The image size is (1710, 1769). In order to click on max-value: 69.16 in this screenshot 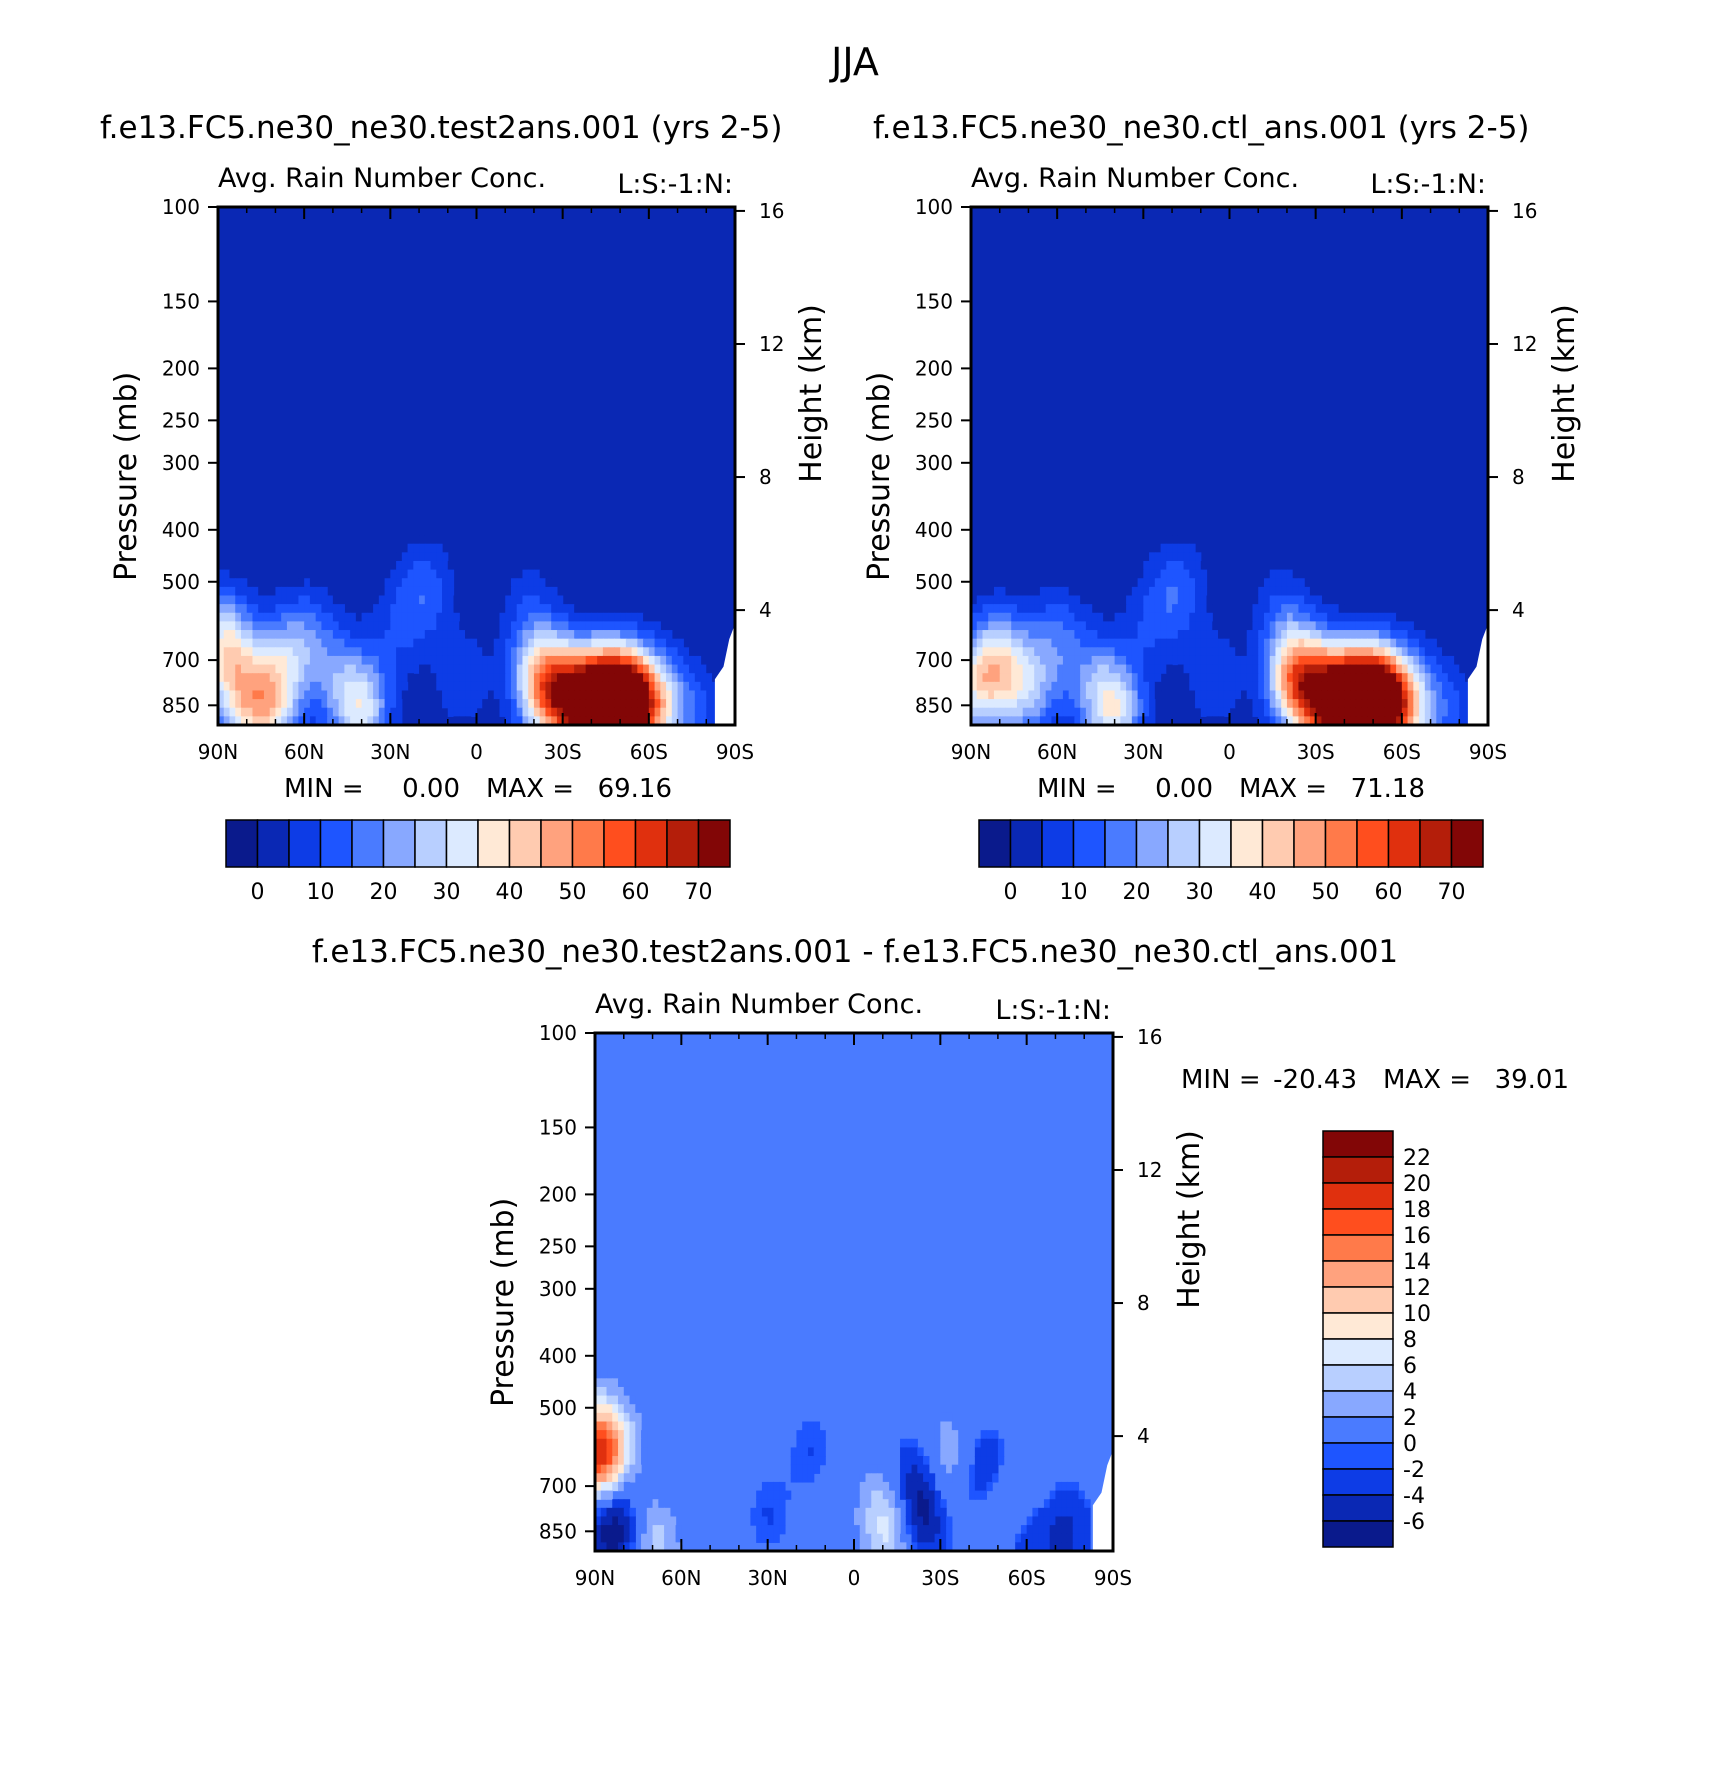, I will do `click(635, 789)`.